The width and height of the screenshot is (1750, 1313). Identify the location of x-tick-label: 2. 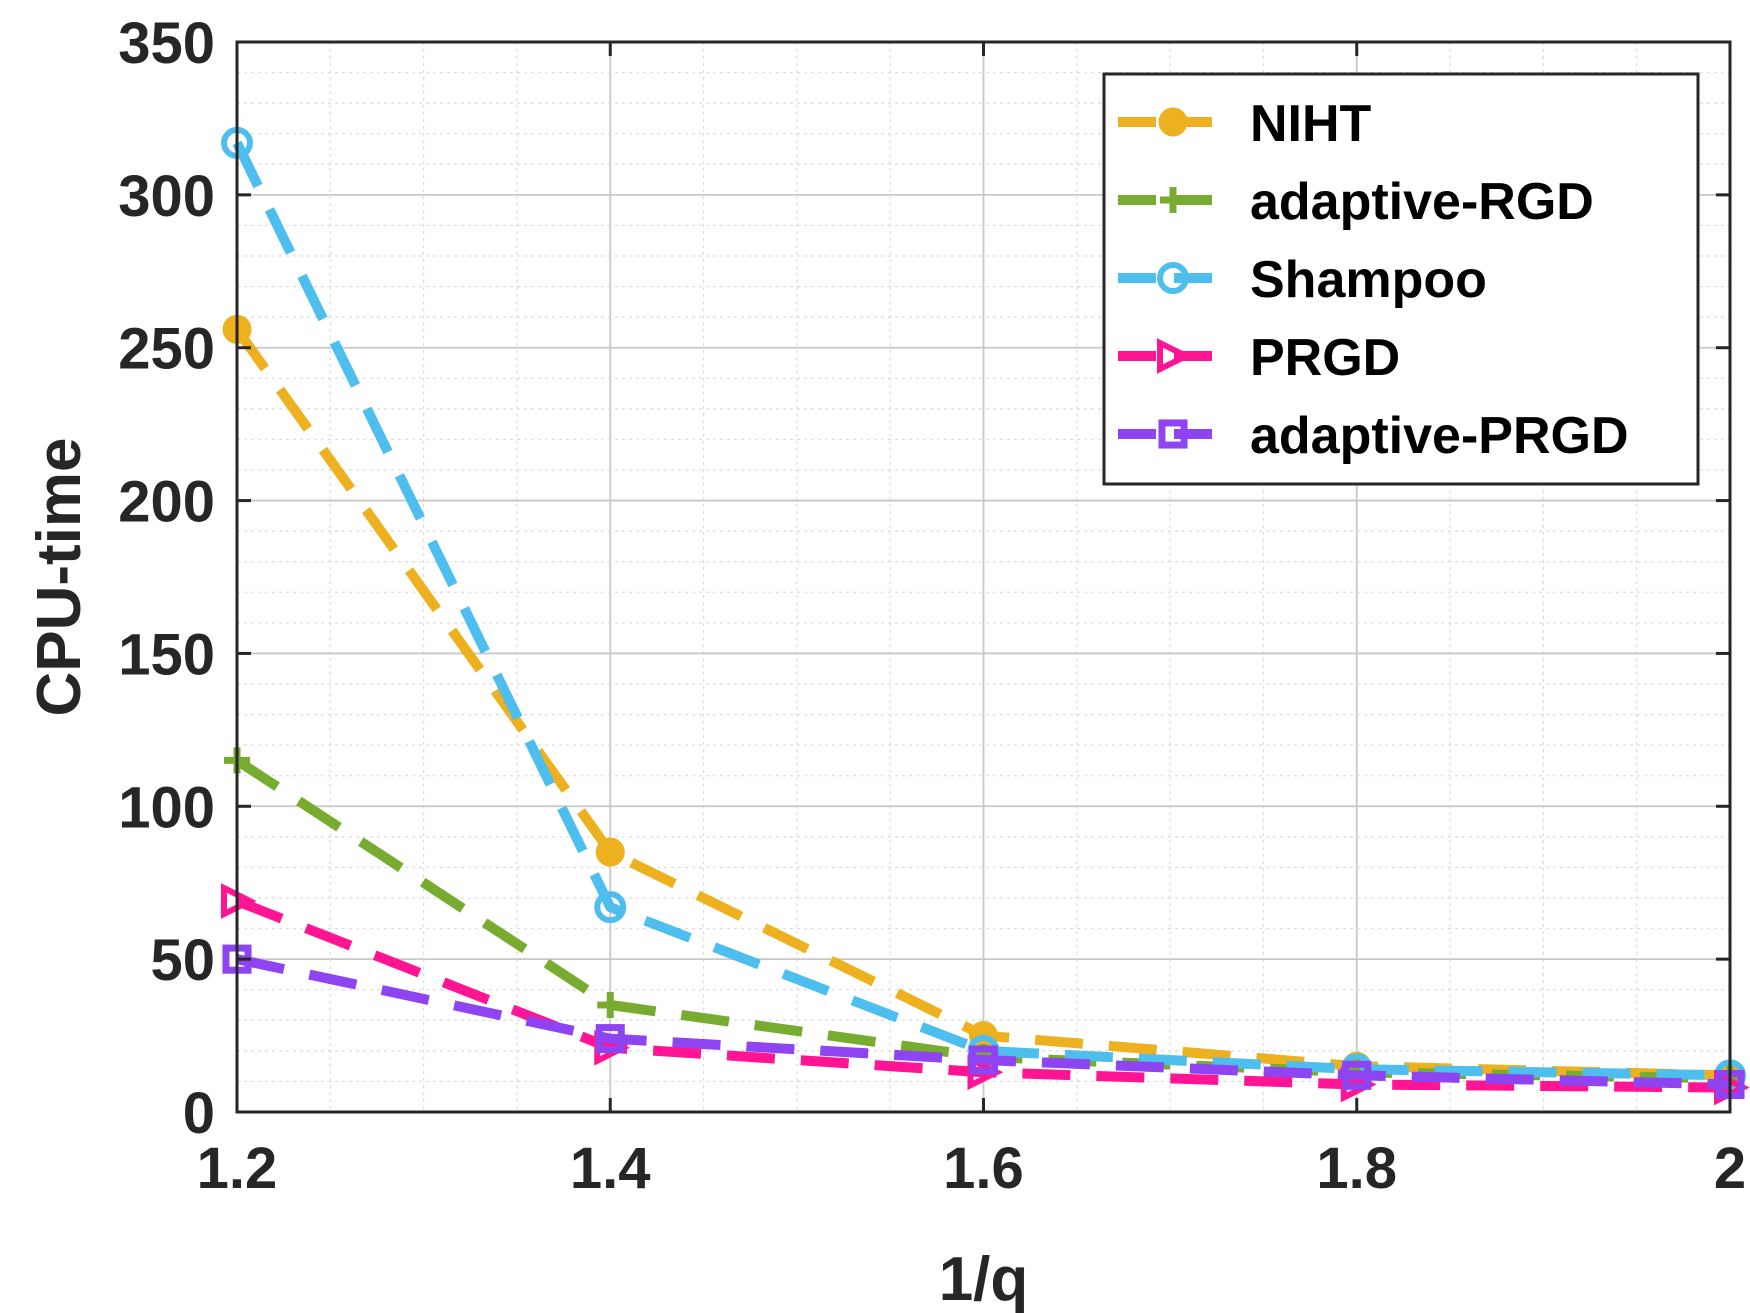
(1730, 1168).